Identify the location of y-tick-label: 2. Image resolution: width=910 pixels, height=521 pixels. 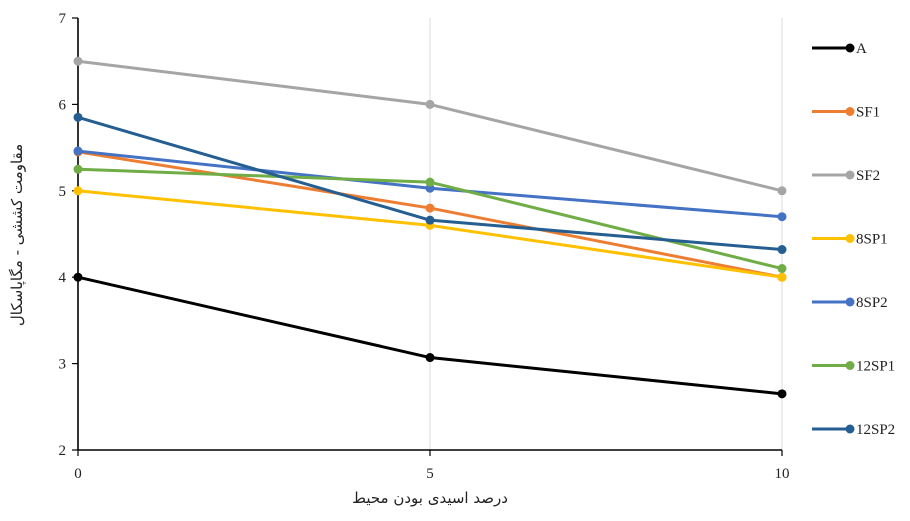
(63, 451).